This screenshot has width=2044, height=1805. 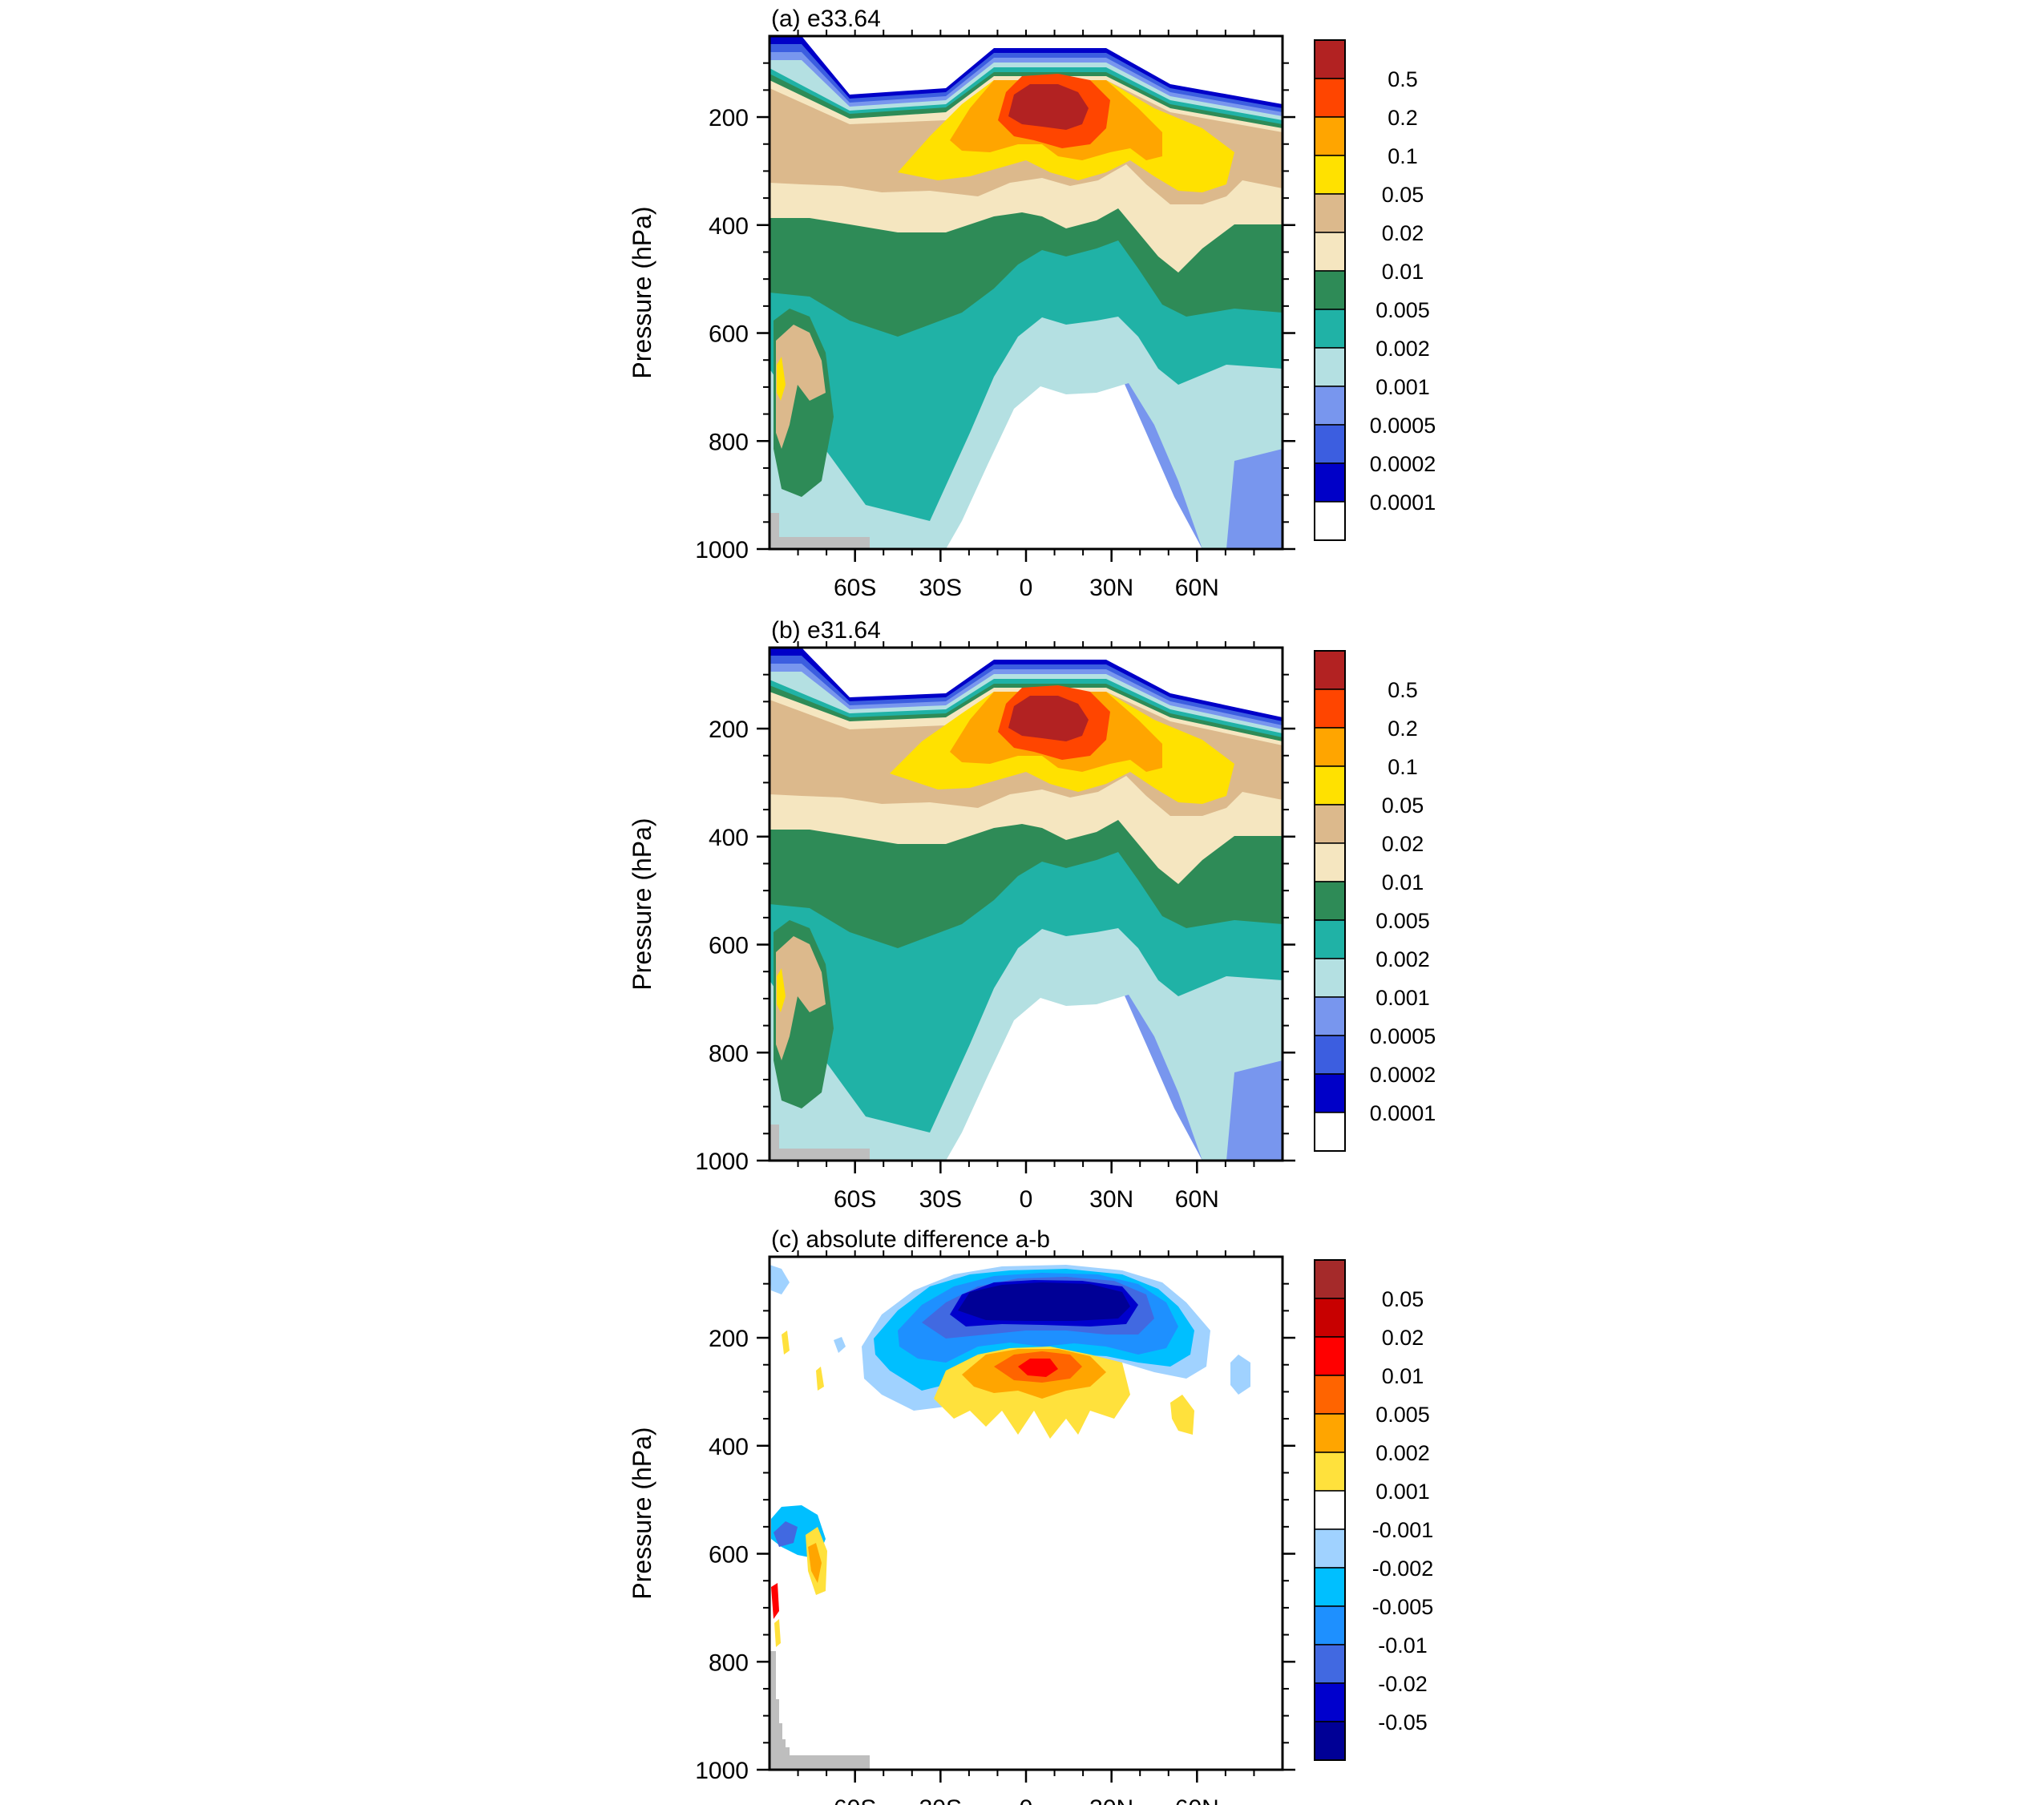 What do you see at coordinates (1403, 1684) in the screenshot?
I see `colorbar-label: -0.02` at bounding box center [1403, 1684].